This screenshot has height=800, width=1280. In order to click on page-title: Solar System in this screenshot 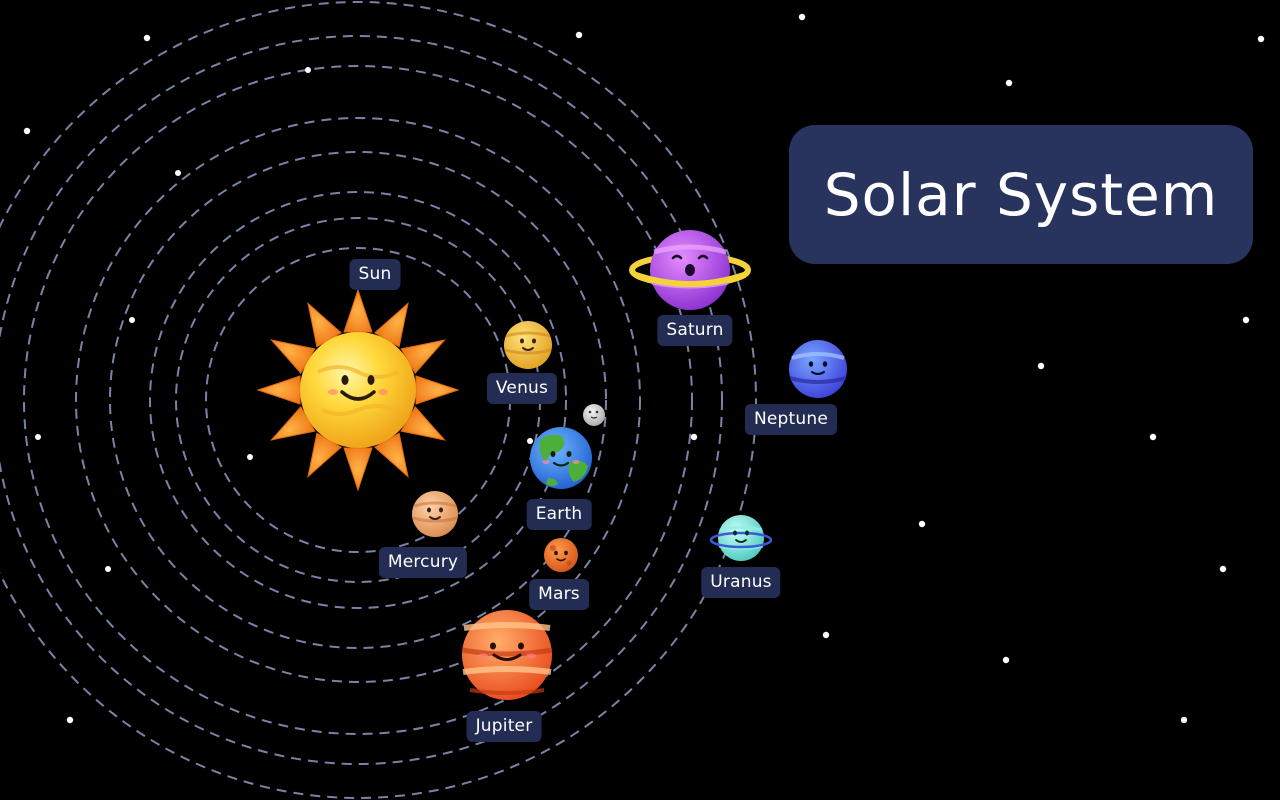, I will do `click(1021, 194)`.